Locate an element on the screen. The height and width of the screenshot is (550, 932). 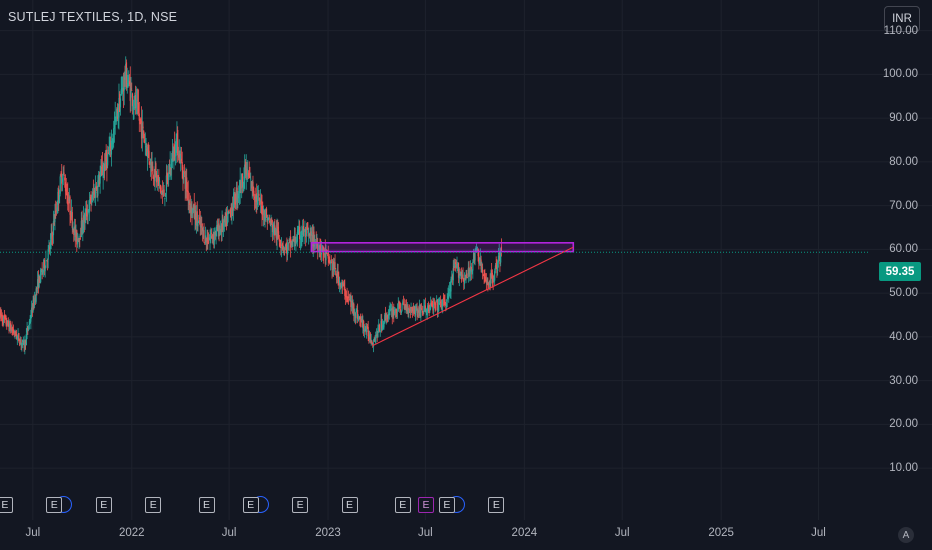
earnings-marker-upcoming: E is located at coordinates (426, 505).